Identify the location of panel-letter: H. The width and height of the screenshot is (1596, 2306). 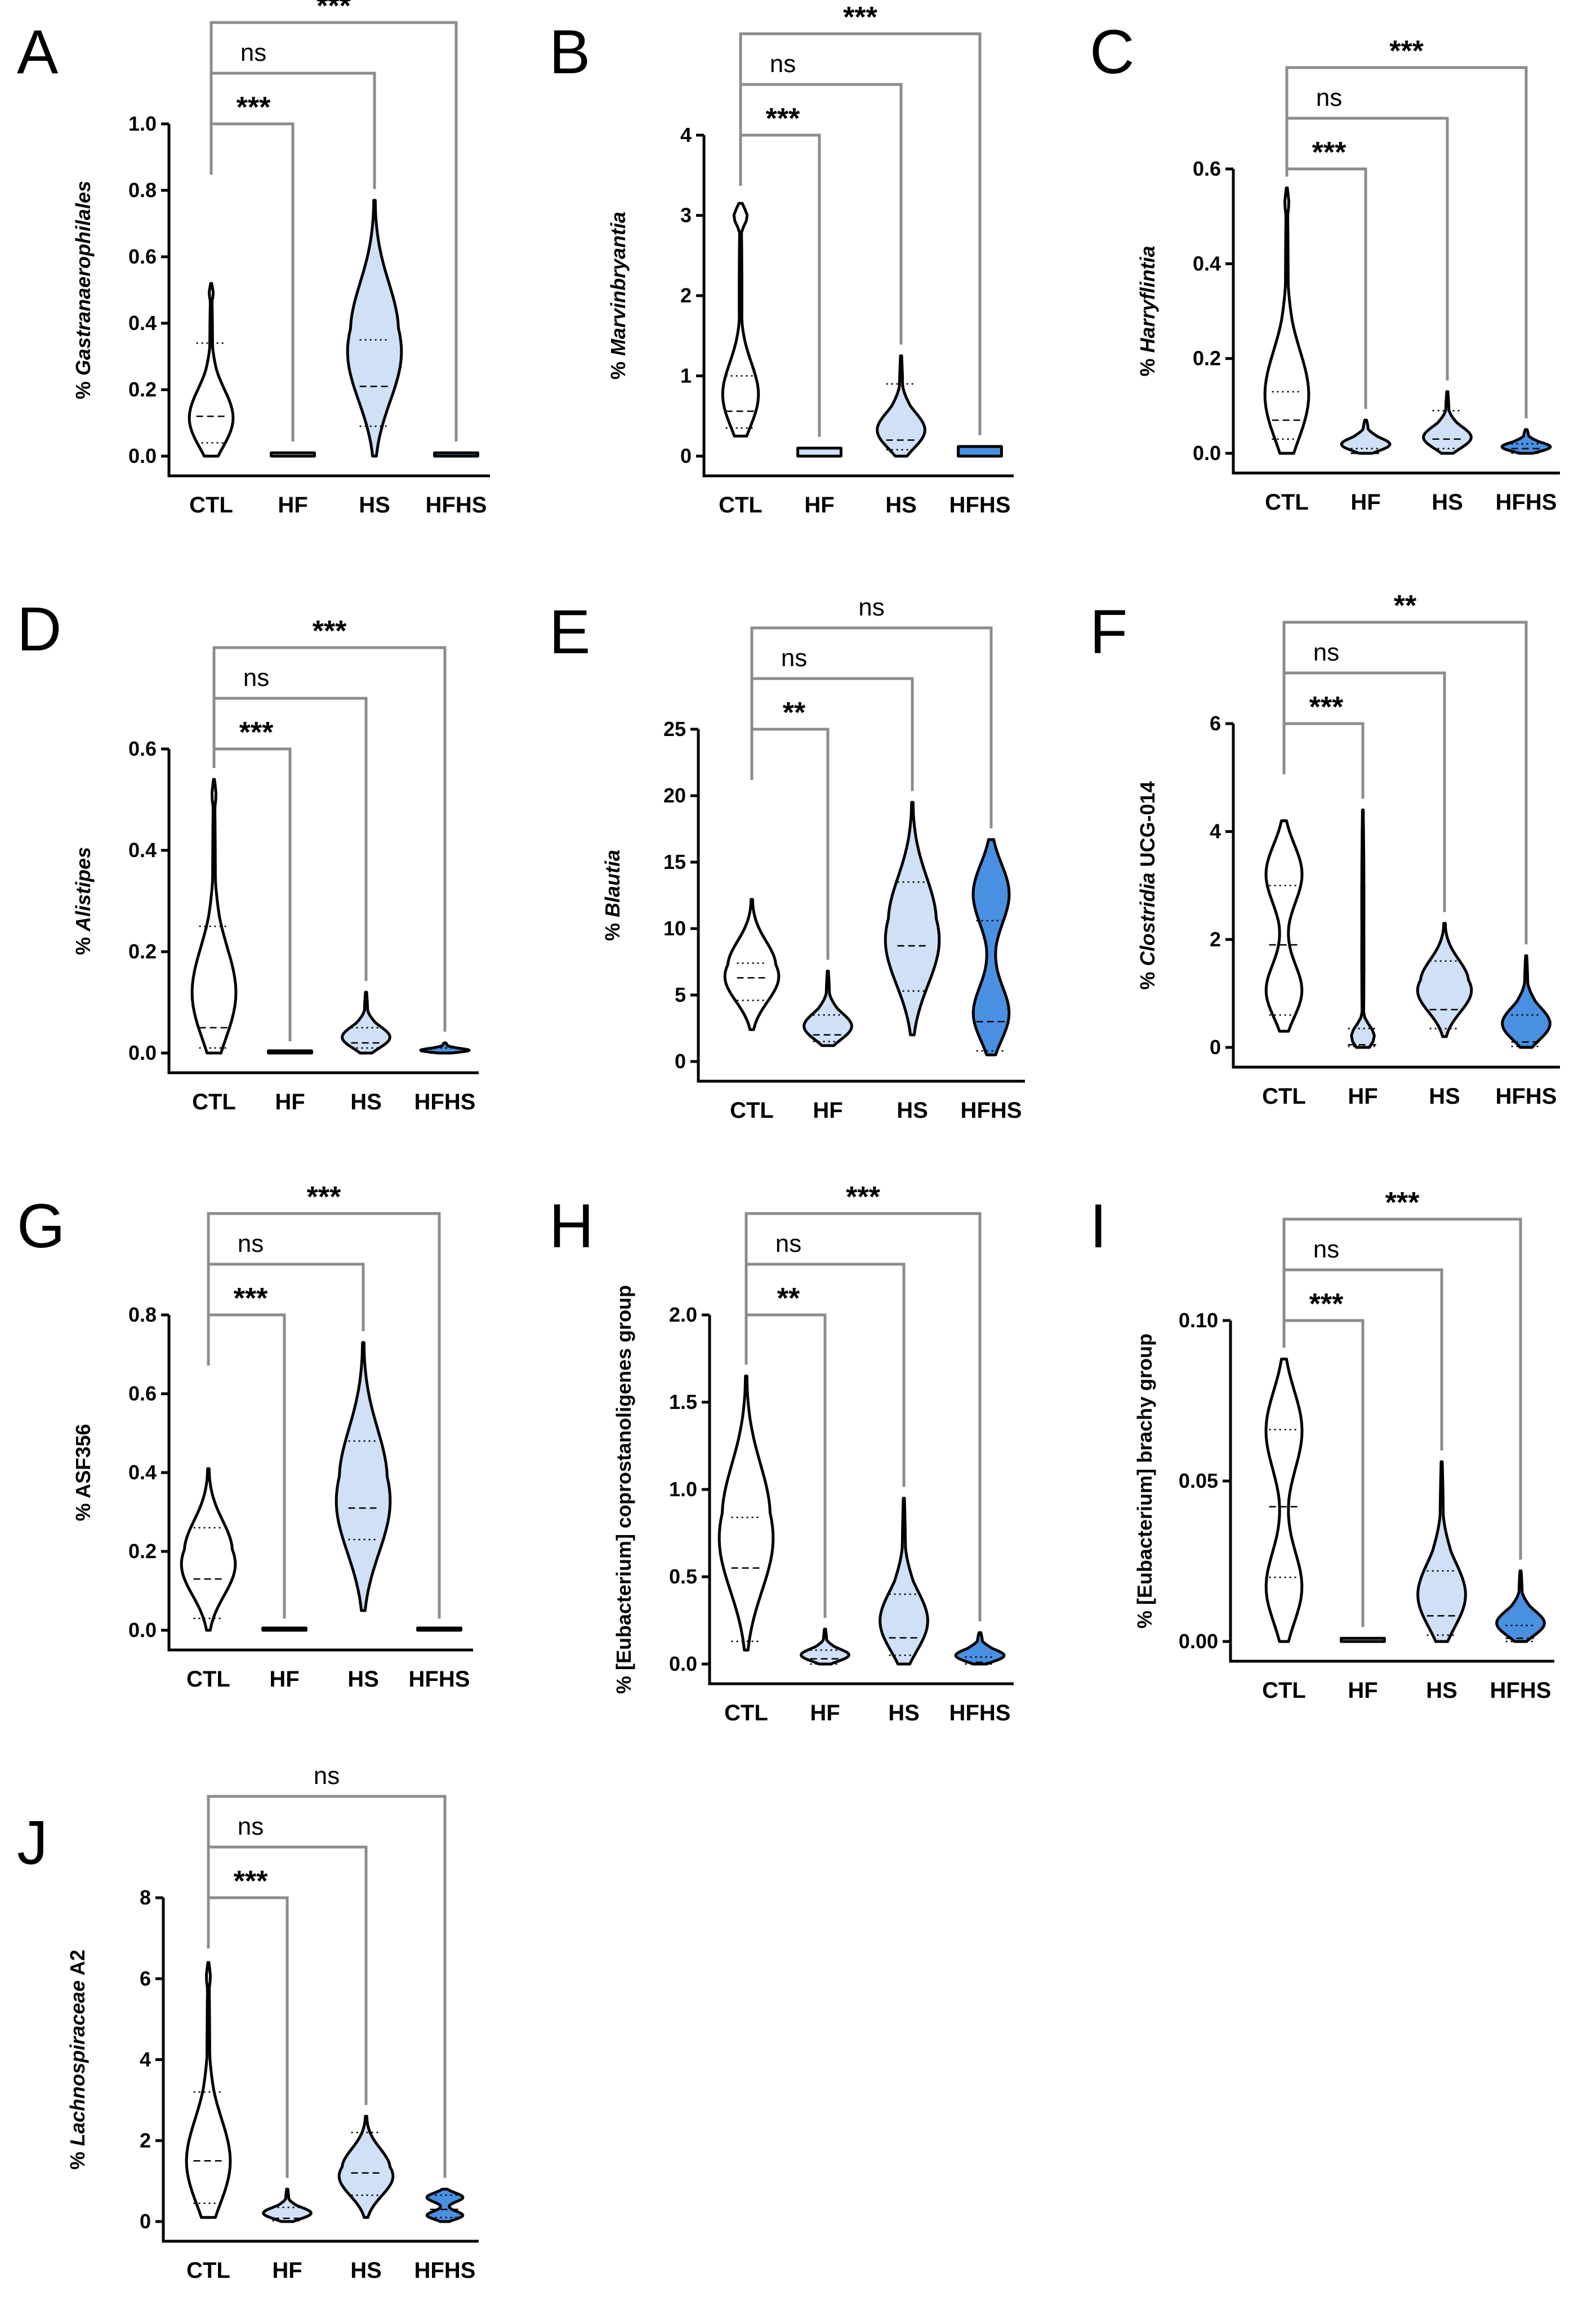
(572, 1227).